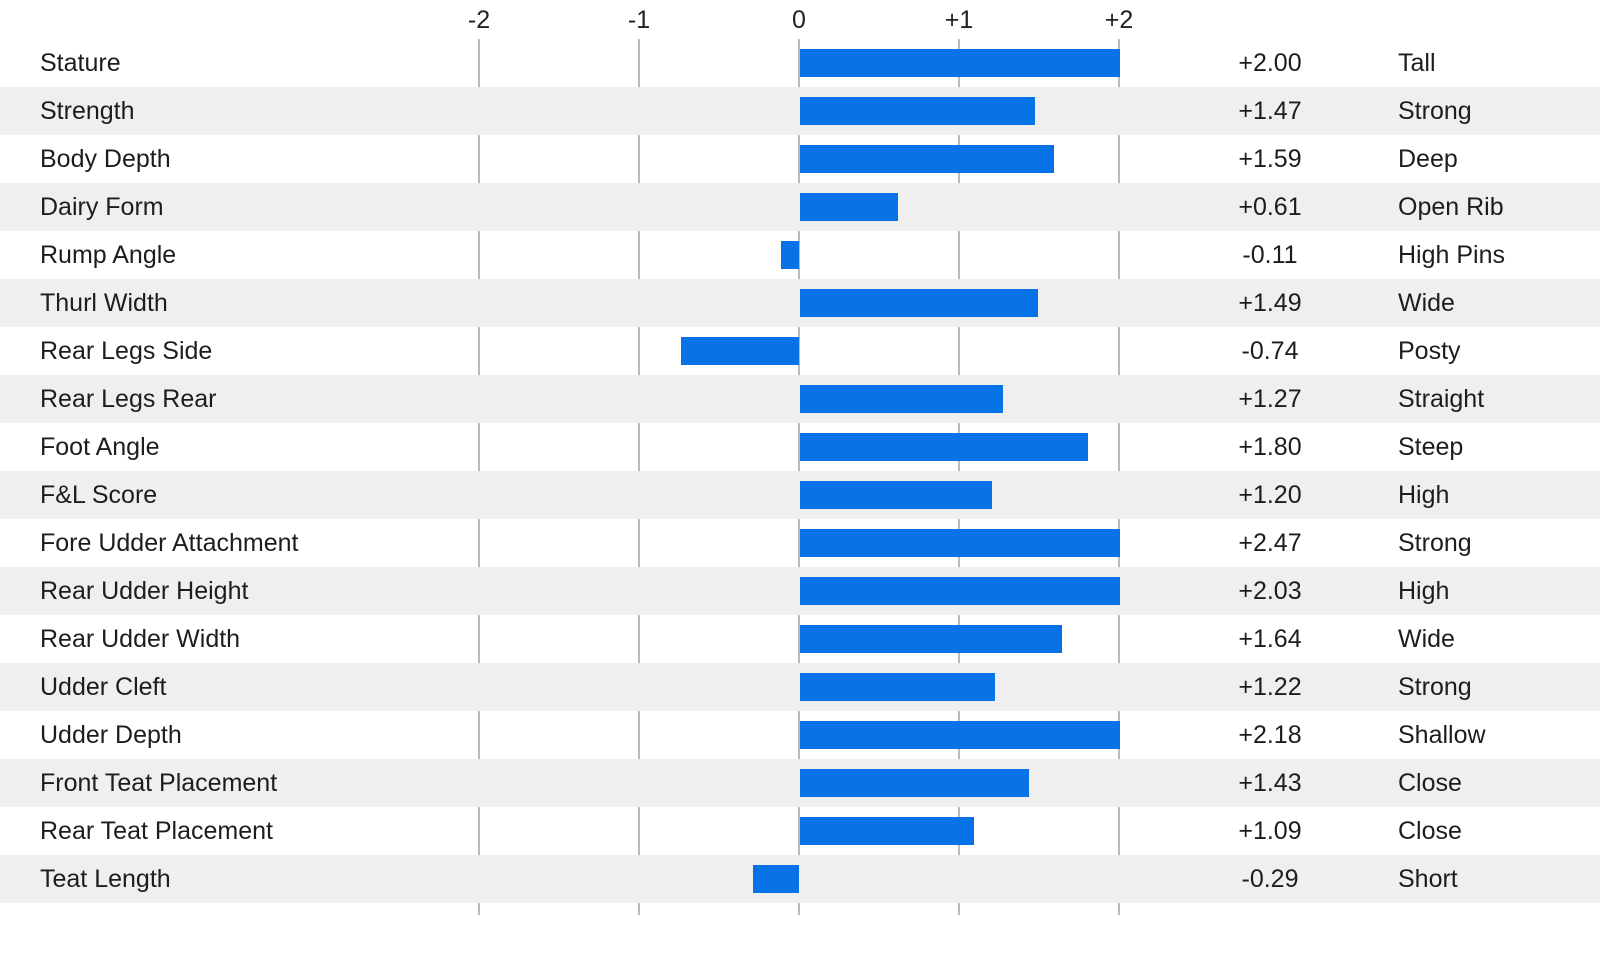  I want to click on trait-descriptor: Deep, so click(1428, 159).